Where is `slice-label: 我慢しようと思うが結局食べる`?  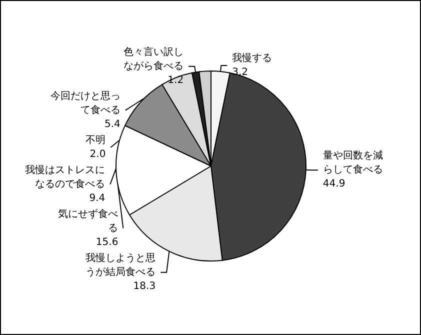 slice-label: 我慢しようと思うが結局食べる is located at coordinates (121, 265).